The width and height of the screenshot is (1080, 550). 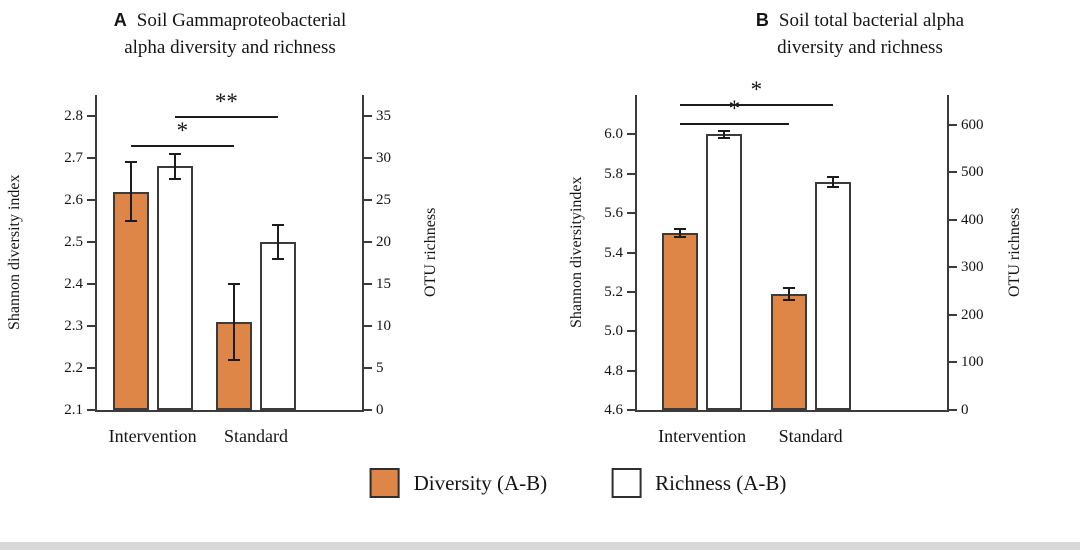 What do you see at coordinates (788, 351) in the screenshot?
I see `bar-standard-diversity` at bounding box center [788, 351].